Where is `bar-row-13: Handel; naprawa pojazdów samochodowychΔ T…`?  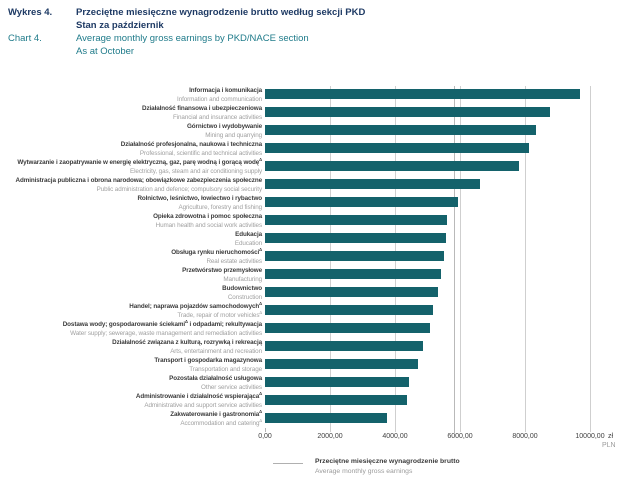
bar-row-13: Handel; naprawa pojazdów samochodowychΔ T… is located at coordinates (312, 310).